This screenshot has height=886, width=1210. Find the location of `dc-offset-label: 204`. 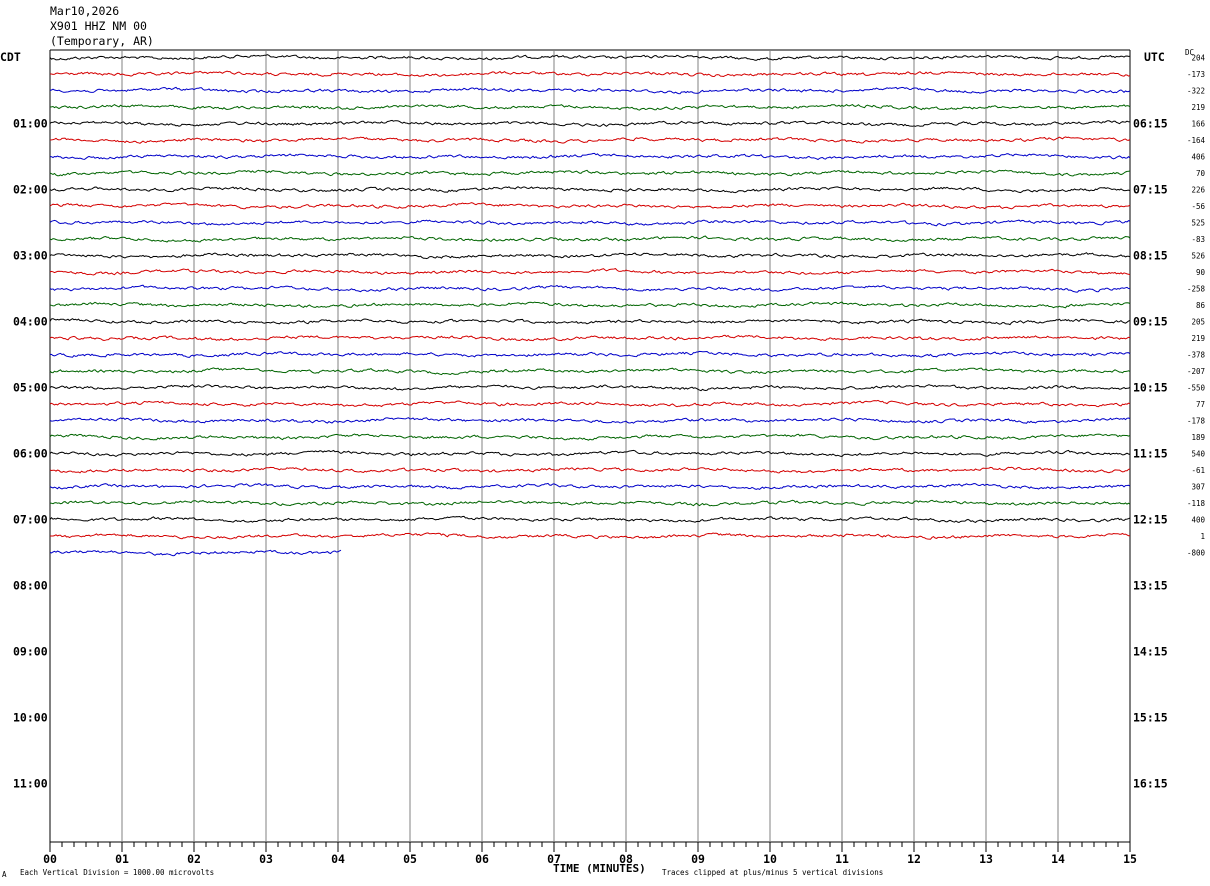

dc-offset-label: 204 is located at coordinates (1198, 58).